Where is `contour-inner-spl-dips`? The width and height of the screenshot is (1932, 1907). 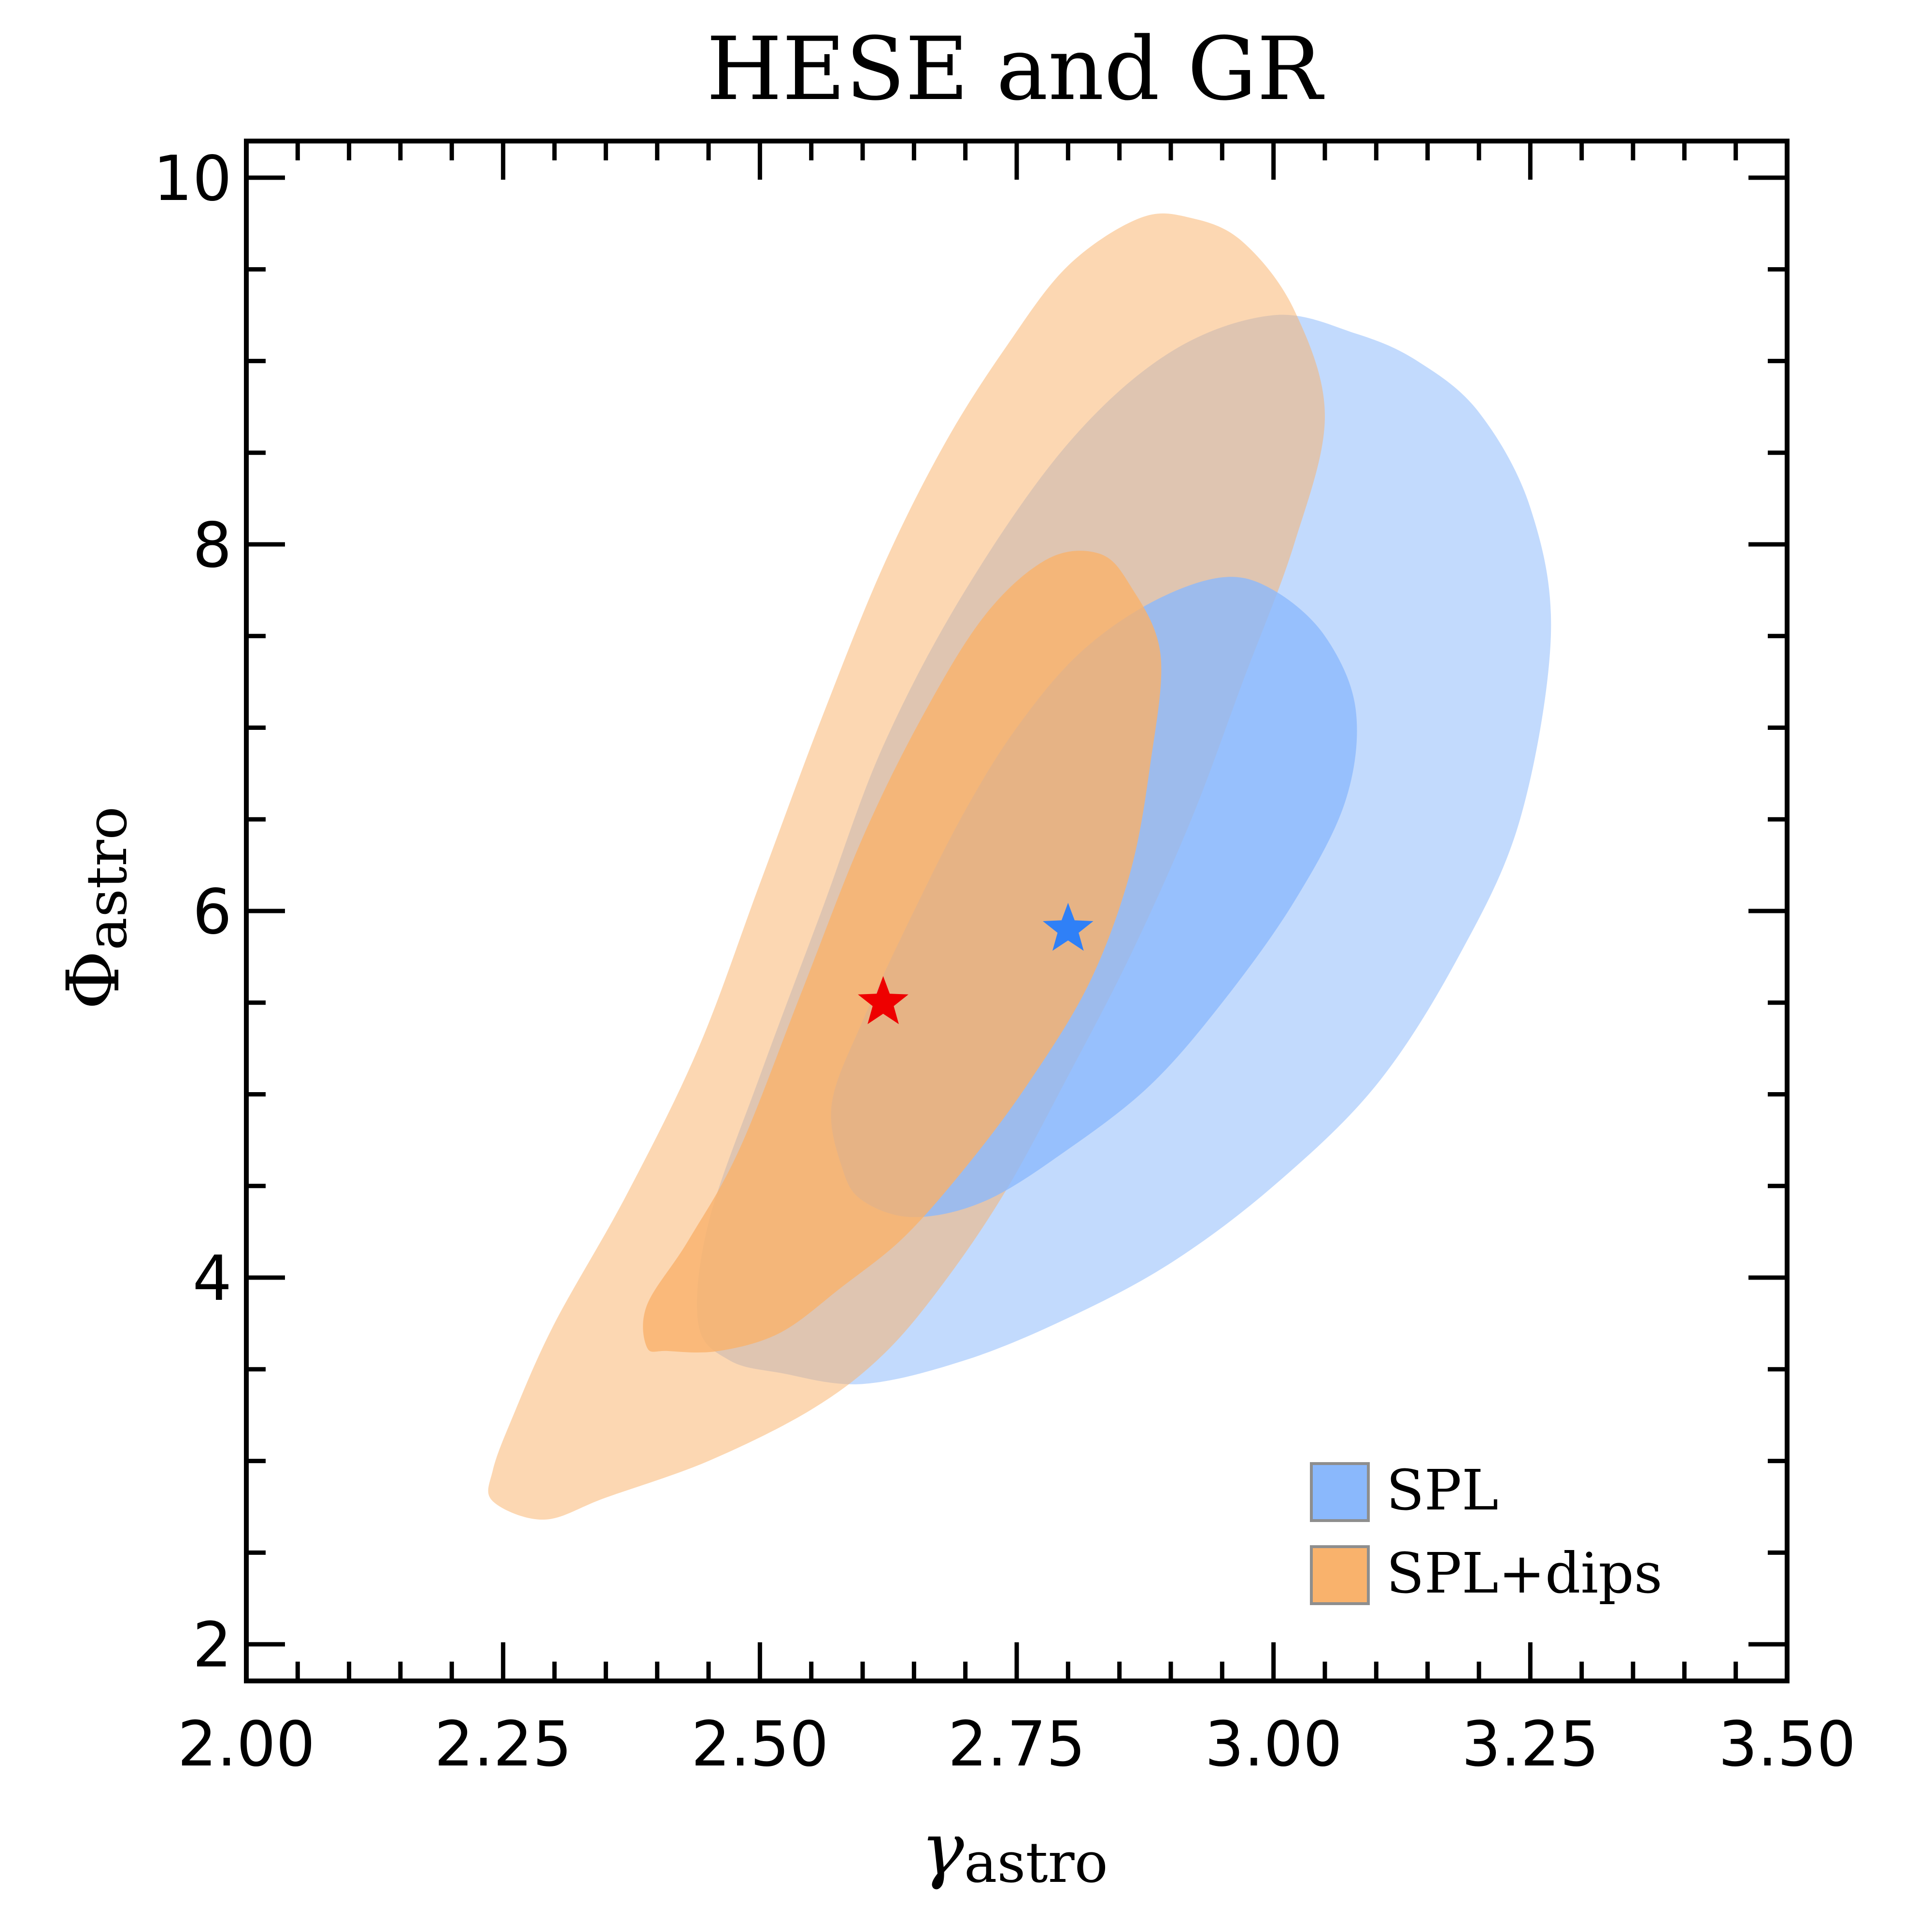
contour-inner-spl-dips is located at coordinates (902, 951).